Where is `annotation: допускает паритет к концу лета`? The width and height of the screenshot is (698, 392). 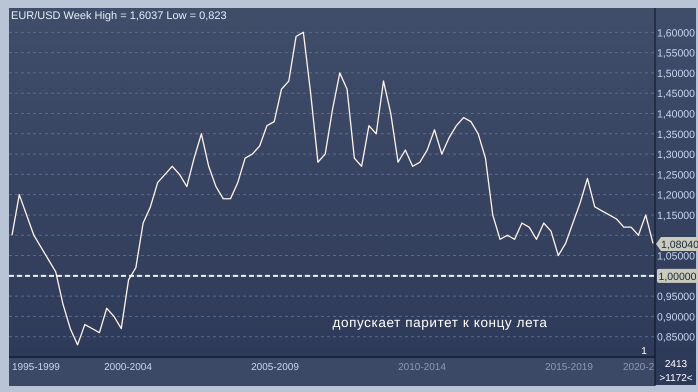
annotation: допускает паритет к концу лета is located at coordinates (440, 322).